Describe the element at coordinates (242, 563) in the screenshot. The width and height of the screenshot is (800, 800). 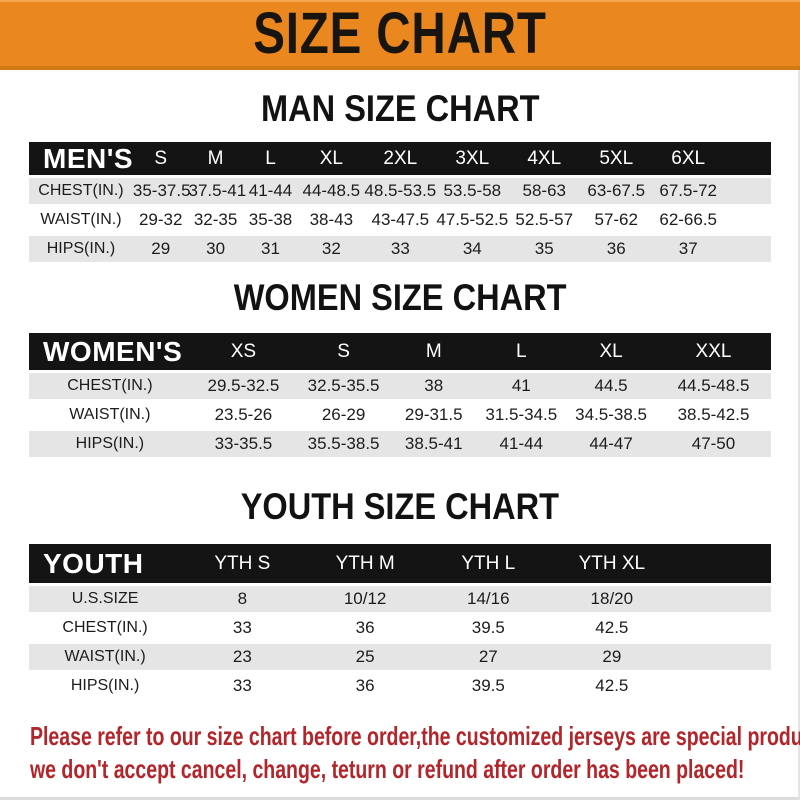
I see `column-header: YTH S` at that location.